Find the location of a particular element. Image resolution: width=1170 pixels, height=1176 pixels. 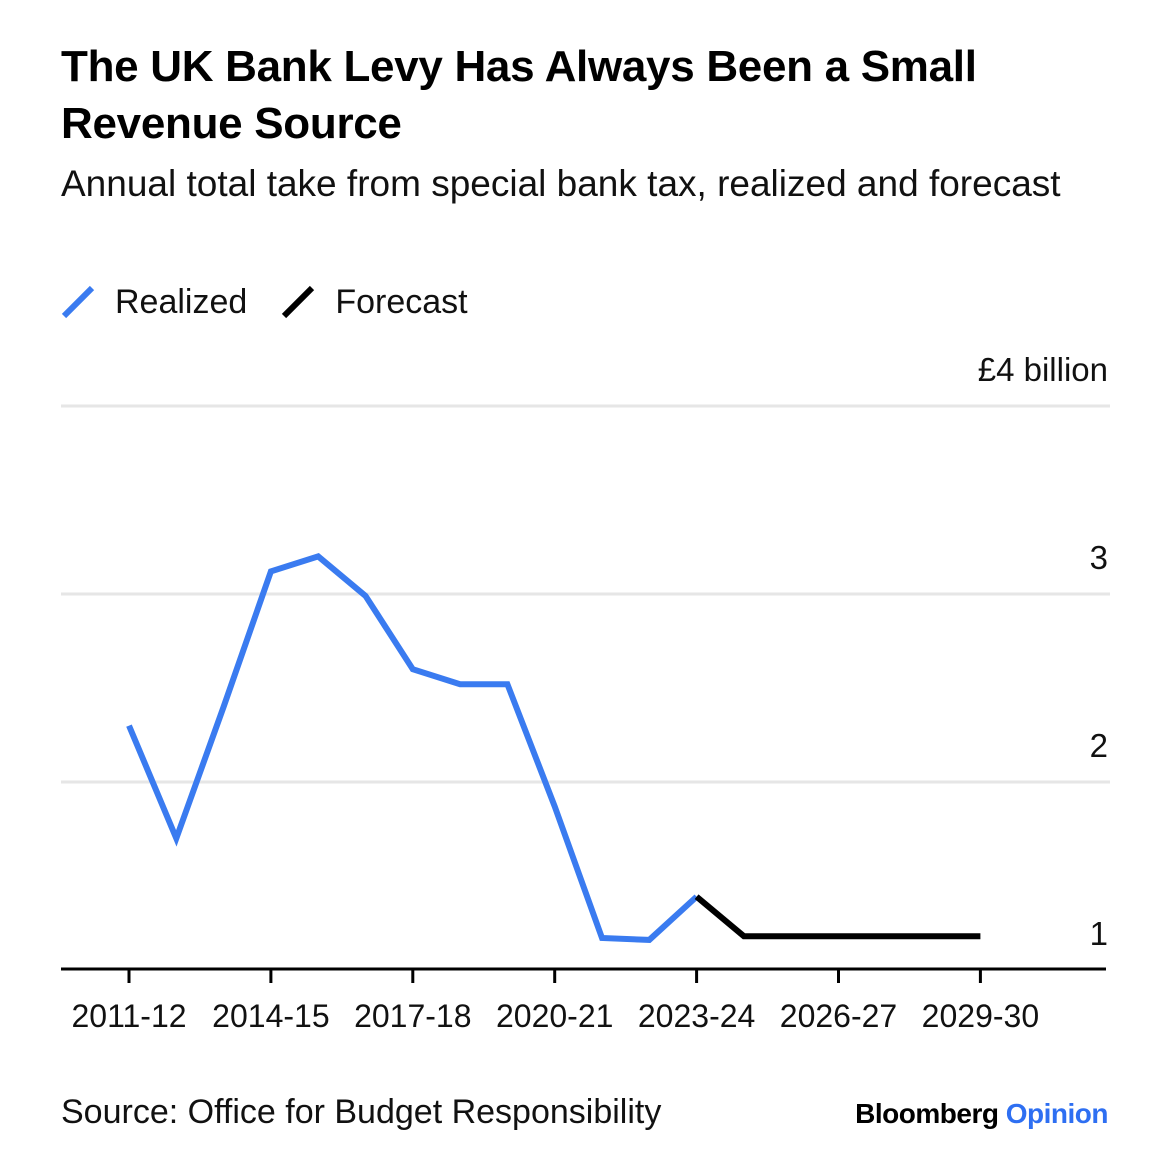

source-note: Source: Office for Budget Responsibility is located at coordinates (361, 1112).